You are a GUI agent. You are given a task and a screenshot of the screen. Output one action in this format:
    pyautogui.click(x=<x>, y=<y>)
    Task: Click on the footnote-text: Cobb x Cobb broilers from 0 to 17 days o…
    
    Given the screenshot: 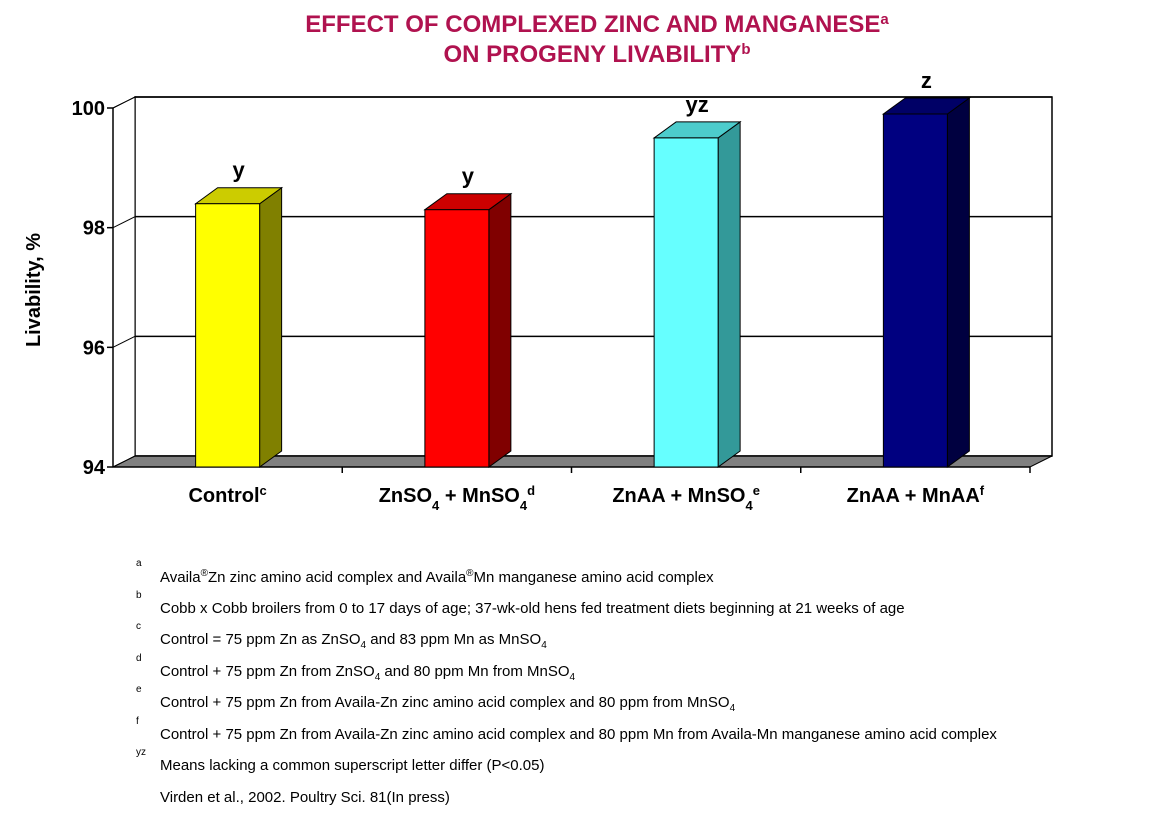 What is the action you would take?
    pyautogui.click(x=532, y=608)
    